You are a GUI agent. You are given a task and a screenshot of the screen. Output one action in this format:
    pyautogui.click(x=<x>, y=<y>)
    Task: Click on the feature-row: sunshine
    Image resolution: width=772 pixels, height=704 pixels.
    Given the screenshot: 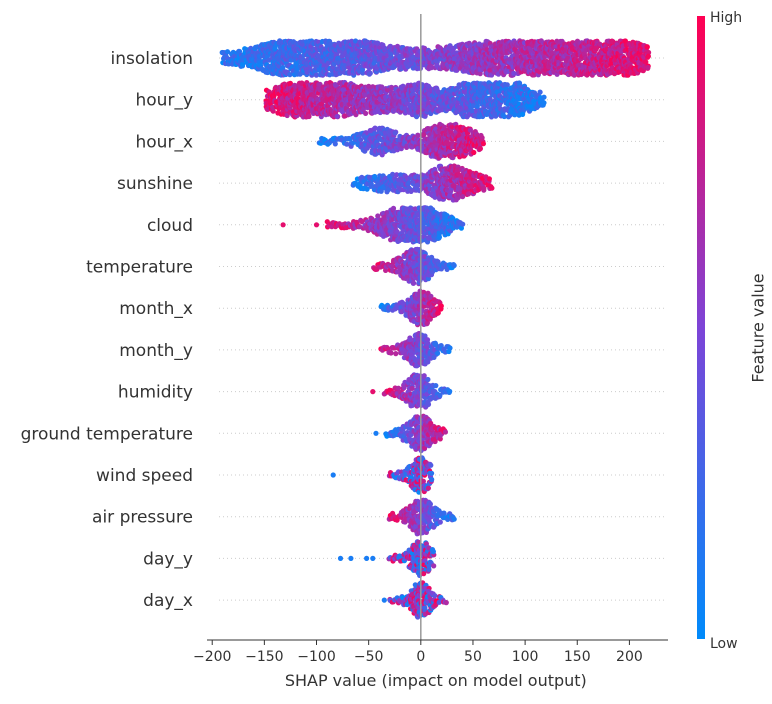 What is the action you would take?
    pyautogui.click(x=390, y=182)
    